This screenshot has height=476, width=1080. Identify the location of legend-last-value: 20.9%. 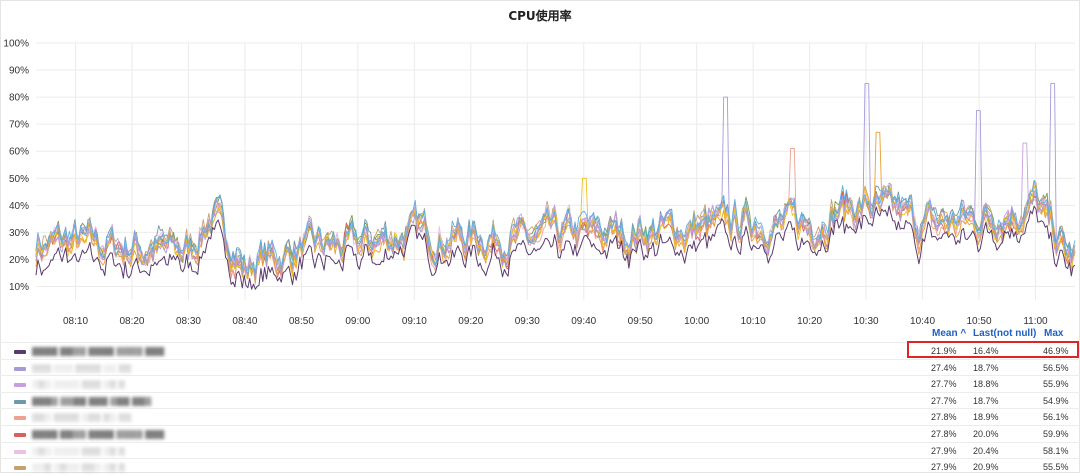
(986, 467).